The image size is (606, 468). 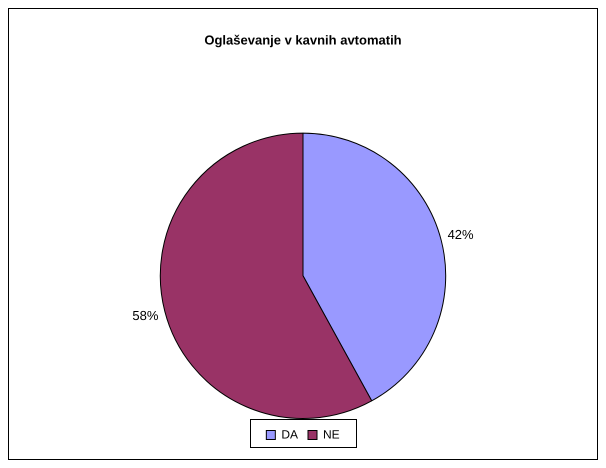 What do you see at coordinates (461, 234) in the screenshot?
I see `data-label: 42%` at bounding box center [461, 234].